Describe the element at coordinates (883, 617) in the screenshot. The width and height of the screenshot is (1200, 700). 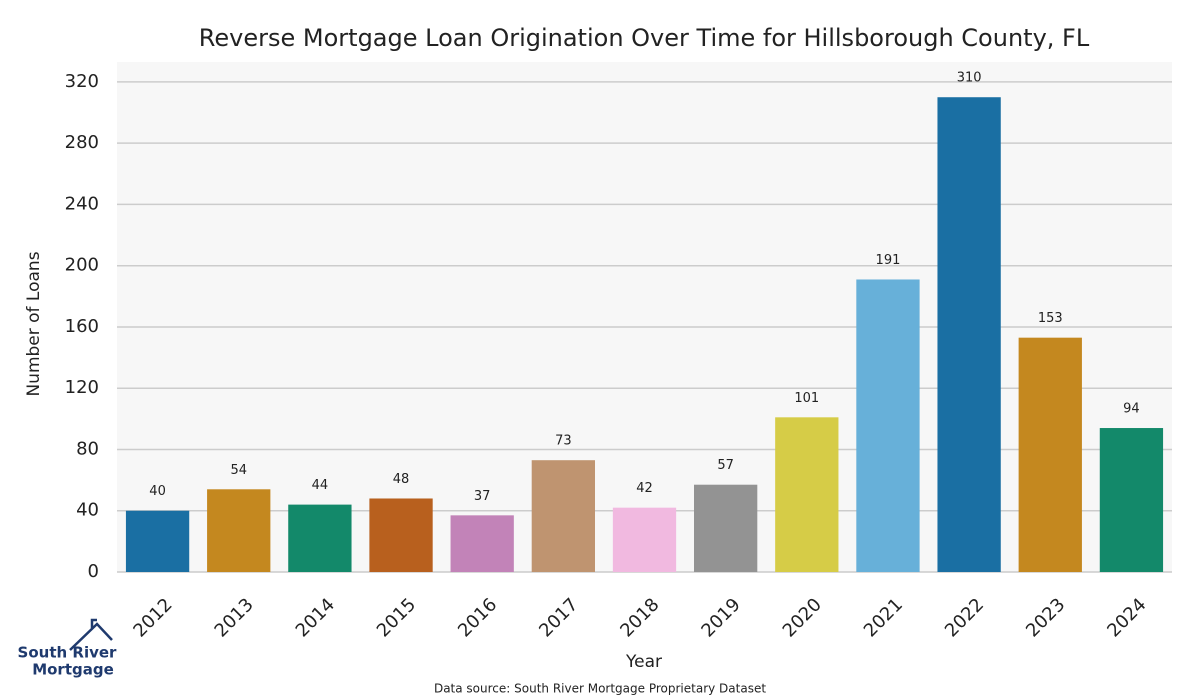
I see `x-tick-label: 2021` at that location.